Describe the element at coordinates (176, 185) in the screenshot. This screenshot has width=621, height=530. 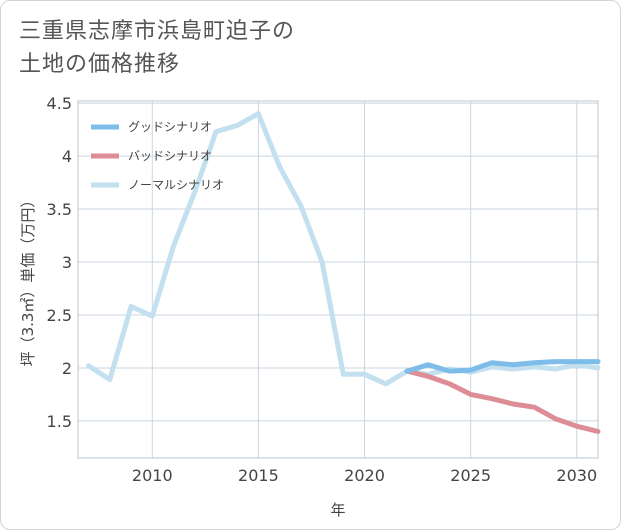
I see `legend-label: ノーマルシナリオ` at that location.